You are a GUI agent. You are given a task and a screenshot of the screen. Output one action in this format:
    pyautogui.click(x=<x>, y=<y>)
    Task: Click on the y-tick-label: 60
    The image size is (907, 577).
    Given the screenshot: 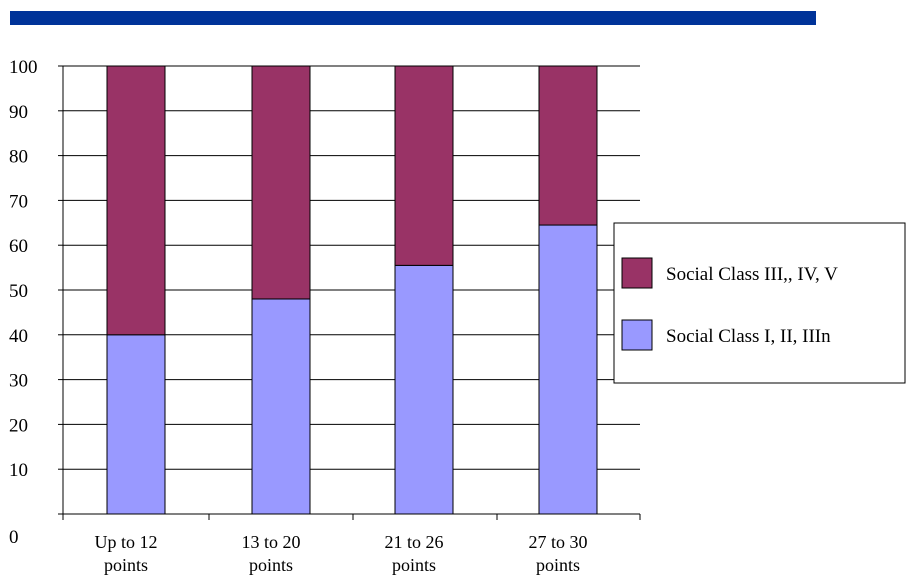 What is the action you would take?
    pyautogui.click(x=18, y=246)
    